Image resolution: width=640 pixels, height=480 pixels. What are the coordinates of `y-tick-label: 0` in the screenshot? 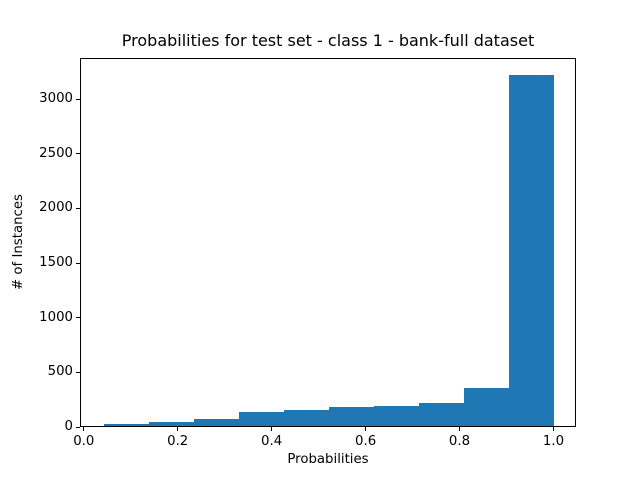 It's located at (68, 426).